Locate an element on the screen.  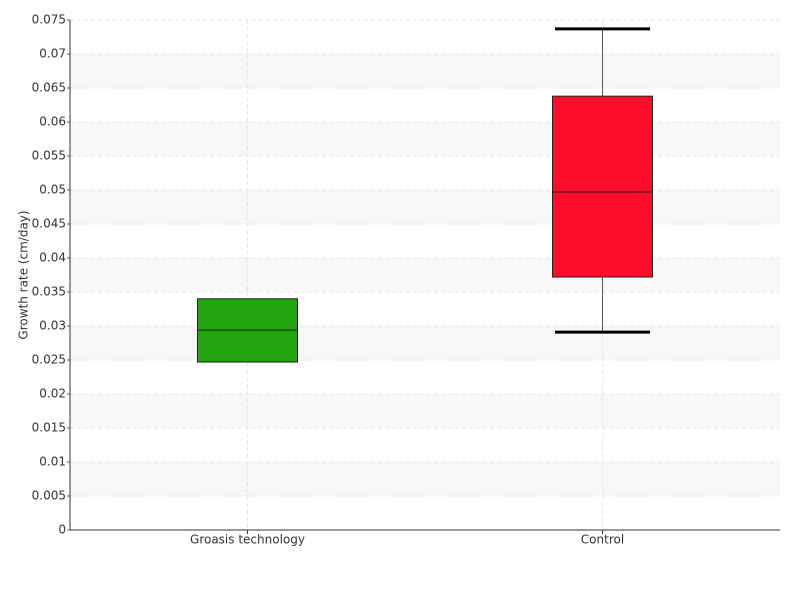
box is located at coordinates (602, 186).